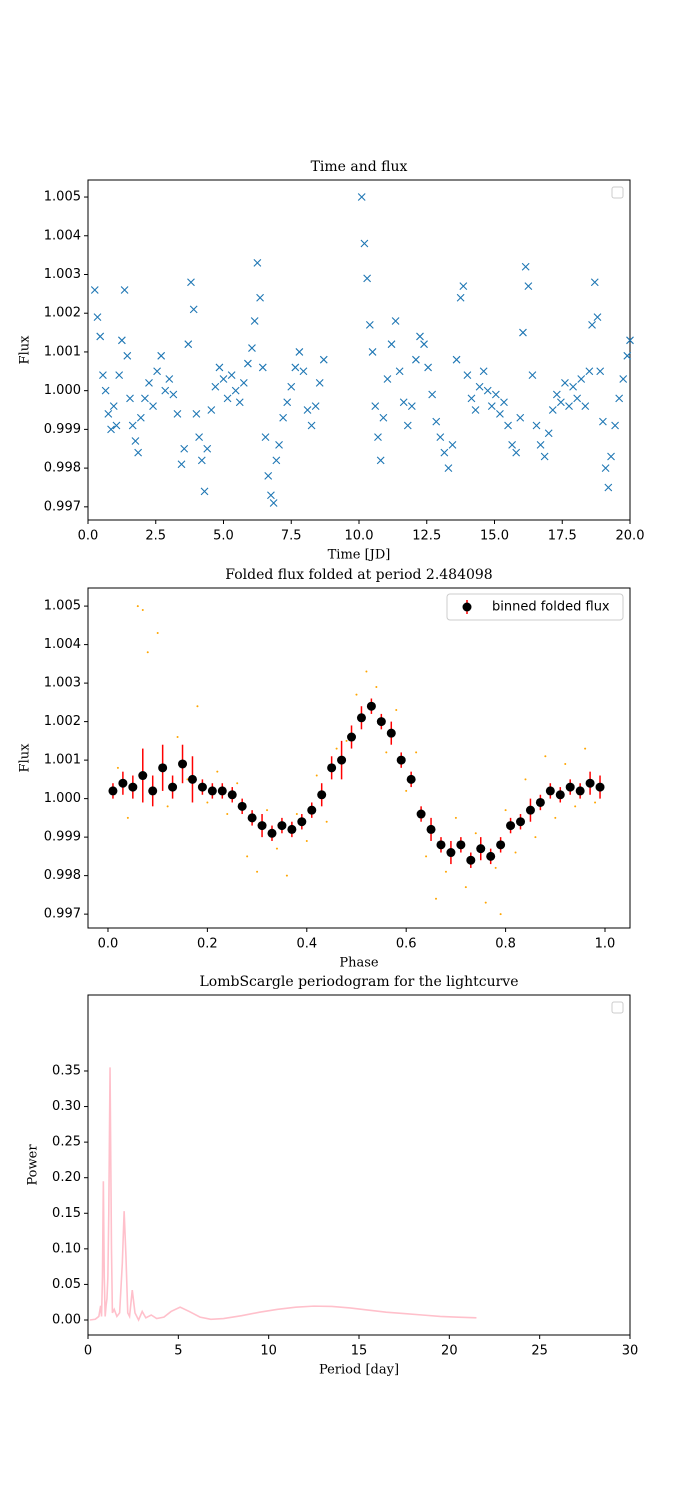  I want to click on y-tick-label: 0.15, so click(66, 1213).